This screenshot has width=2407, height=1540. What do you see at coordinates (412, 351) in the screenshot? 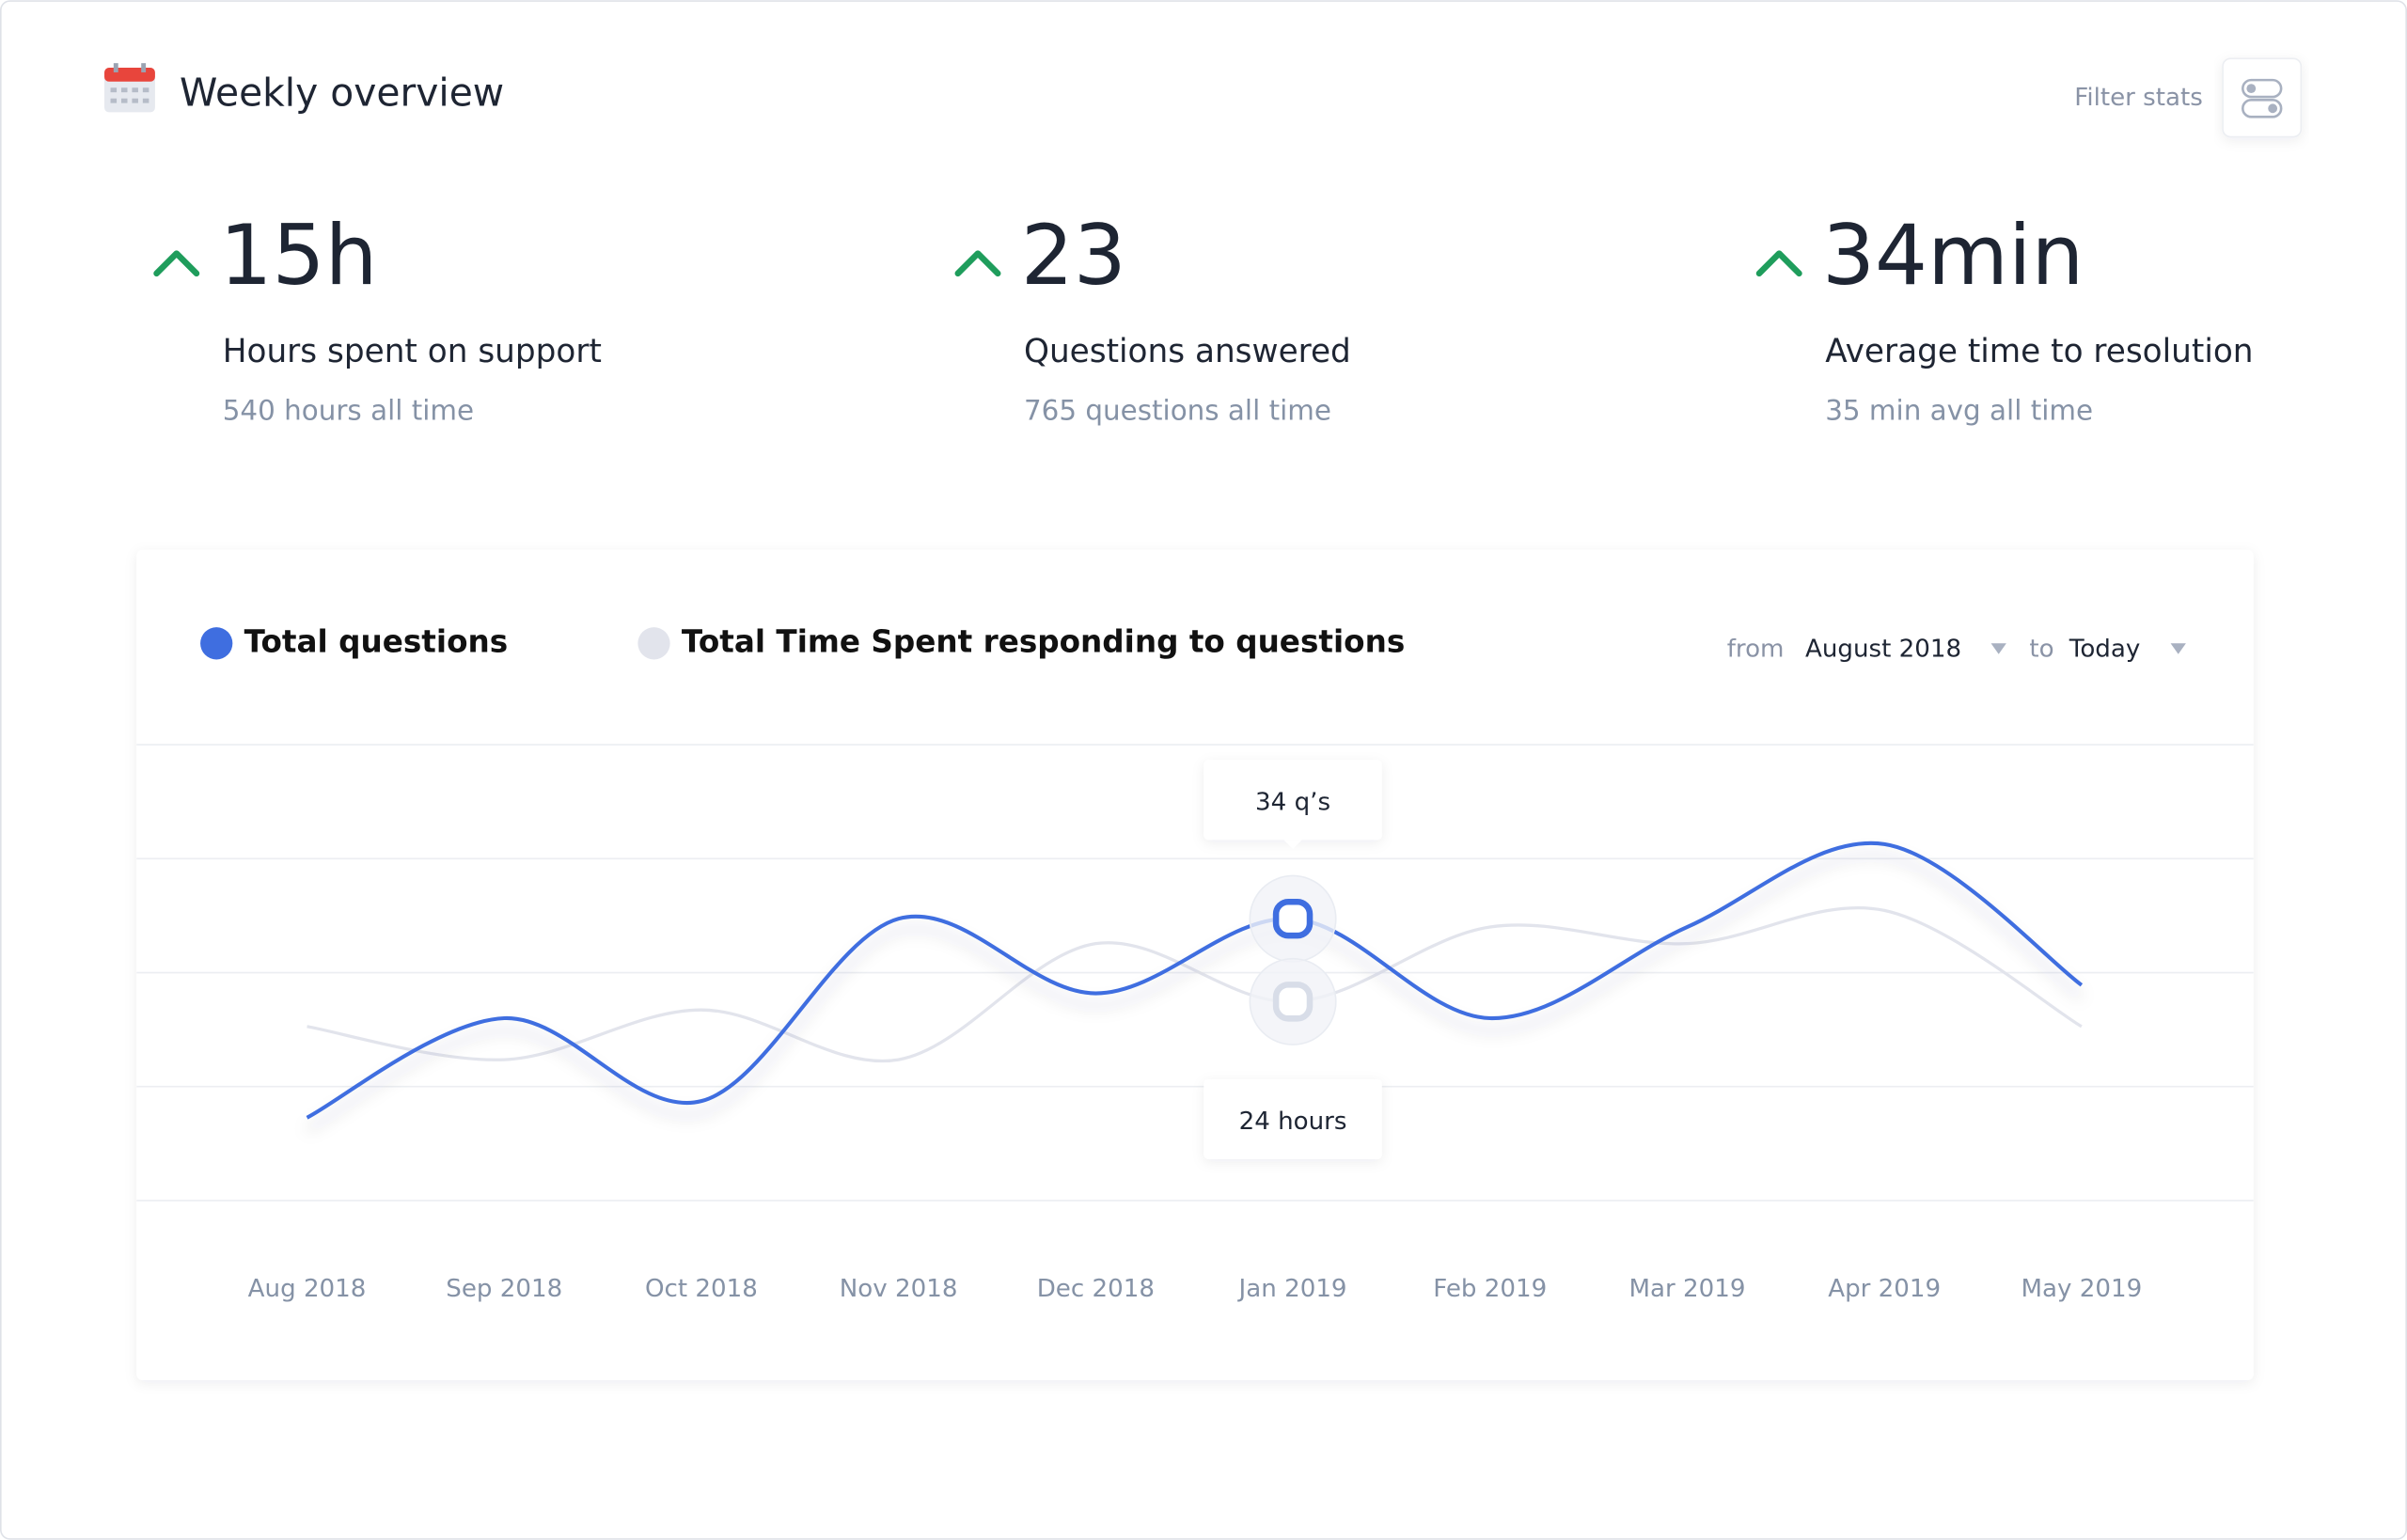
I see `stat-label: Hours spent on support` at bounding box center [412, 351].